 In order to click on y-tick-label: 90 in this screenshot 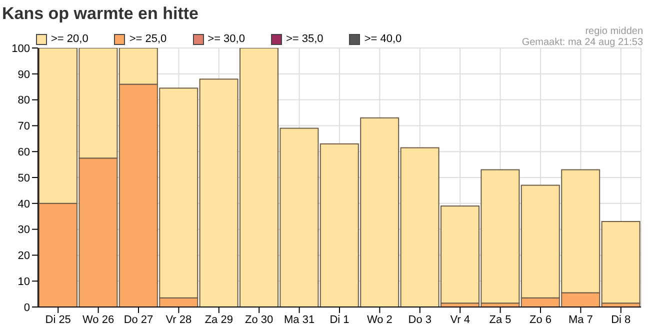, I will do `click(24, 74)`.